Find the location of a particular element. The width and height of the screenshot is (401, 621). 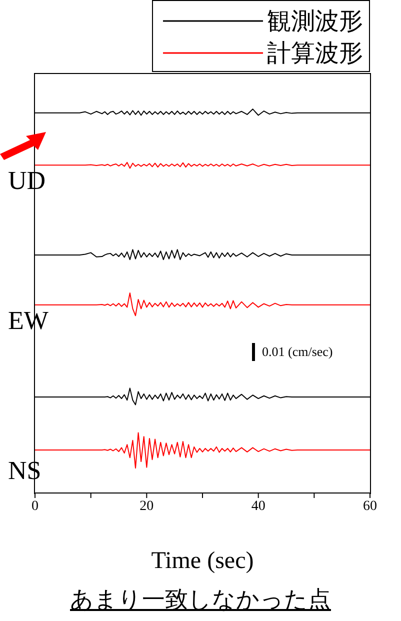

x-axis-title: Time (sec) is located at coordinates (202, 561).